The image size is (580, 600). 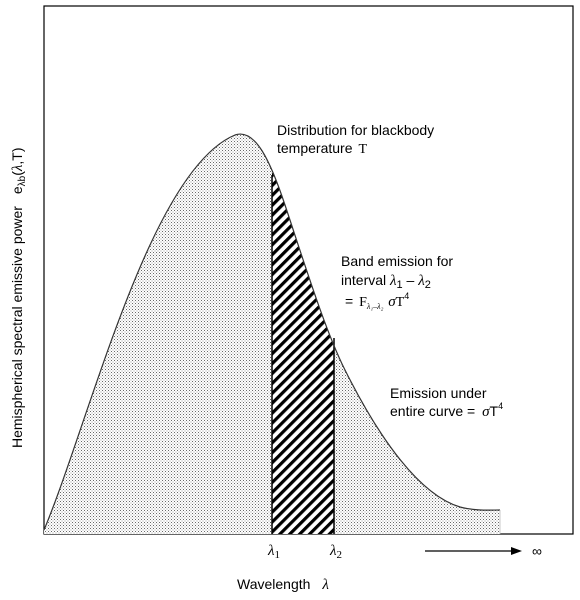 What do you see at coordinates (446, 410) in the screenshot?
I see `total-label-line2: entire curve = σT4` at bounding box center [446, 410].